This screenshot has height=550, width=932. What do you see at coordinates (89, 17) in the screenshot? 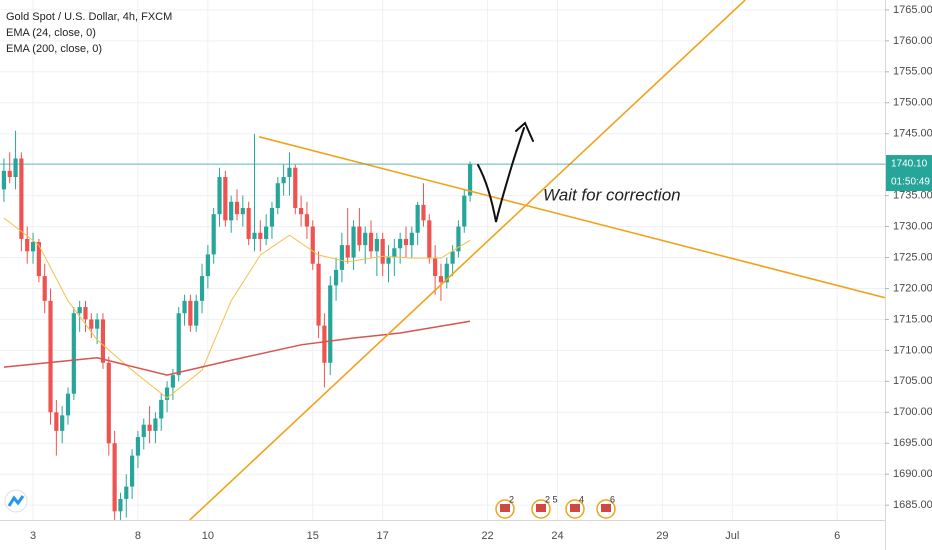
I see `legend-title: Gold Spot / U.S. Dollar, 4h, FXCM` at bounding box center [89, 17].